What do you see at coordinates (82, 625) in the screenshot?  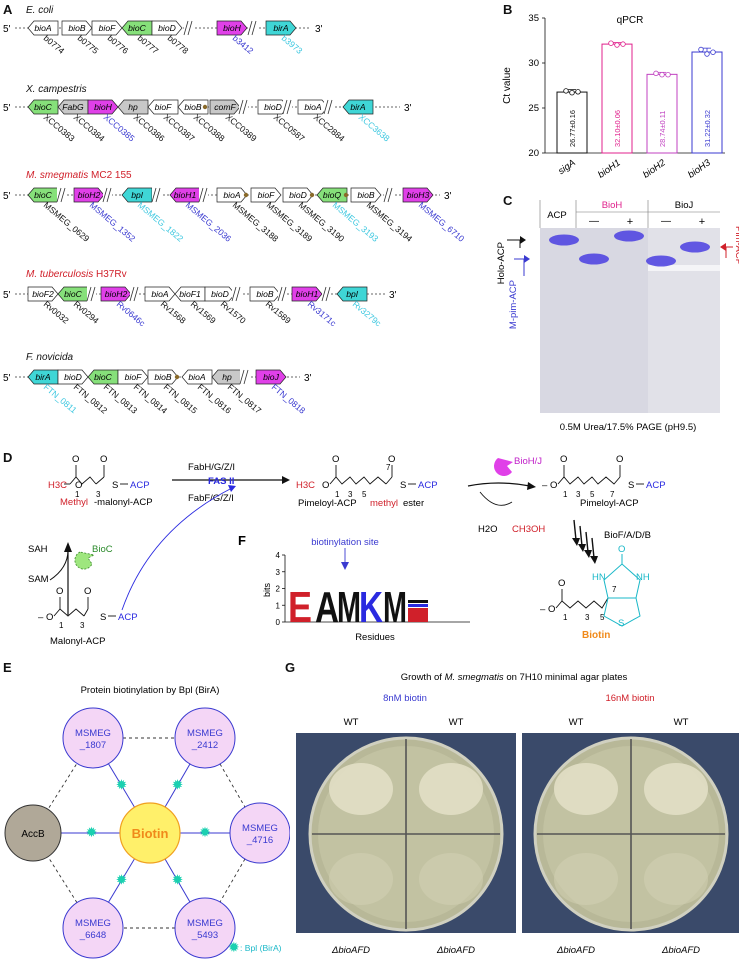 I see `carbon-num: 3` at bounding box center [82, 625].